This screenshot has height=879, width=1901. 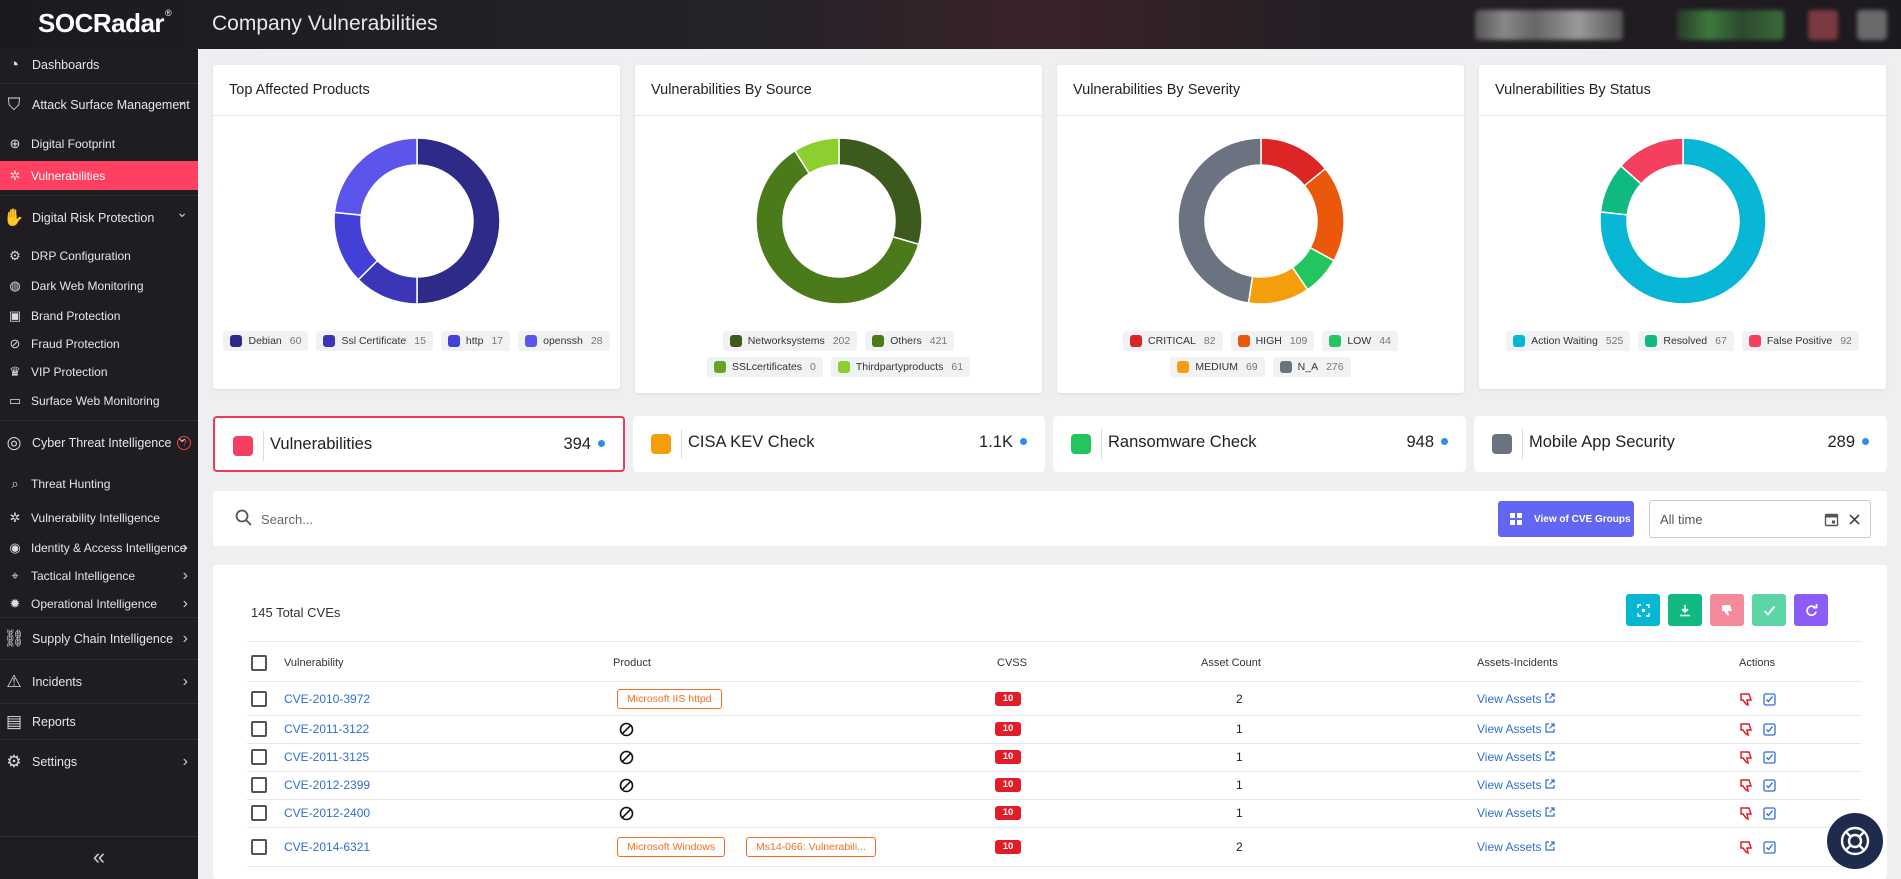 I want to click on legend-item-debian: Debian 60, so click(x=266, y=341).